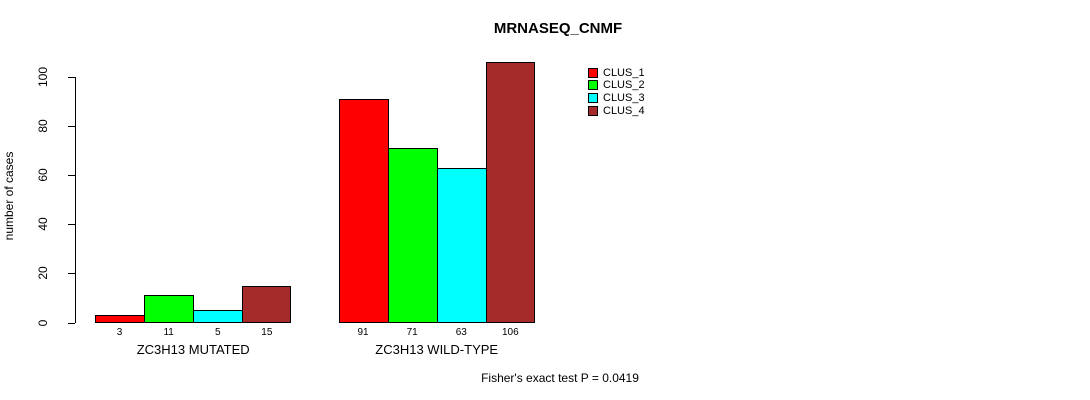  I want to click on bar-clus_3-mutated, so click(218, 317).